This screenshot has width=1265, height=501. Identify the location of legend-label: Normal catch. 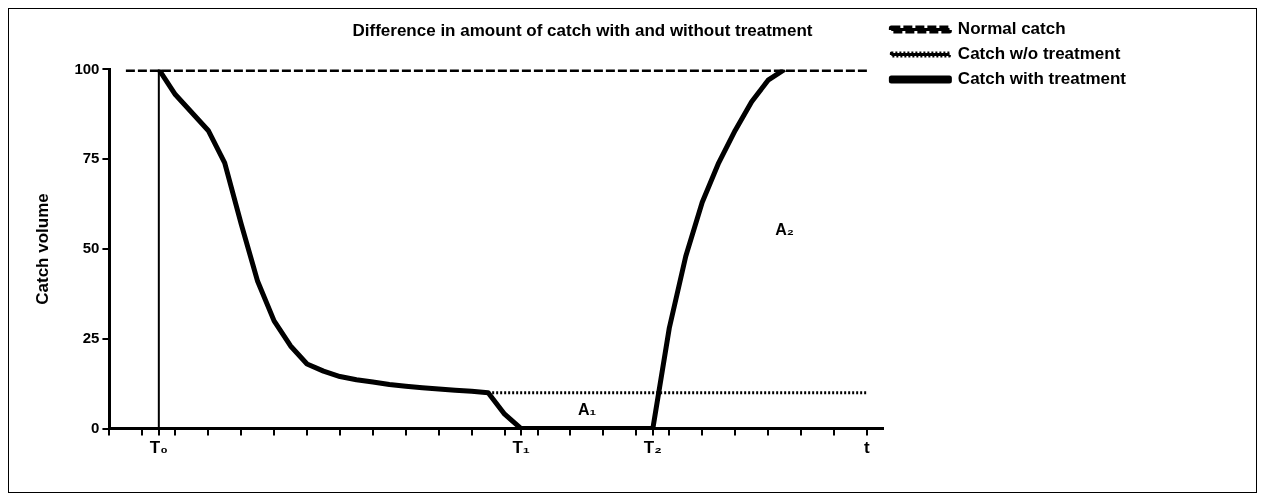
(1011, 29).